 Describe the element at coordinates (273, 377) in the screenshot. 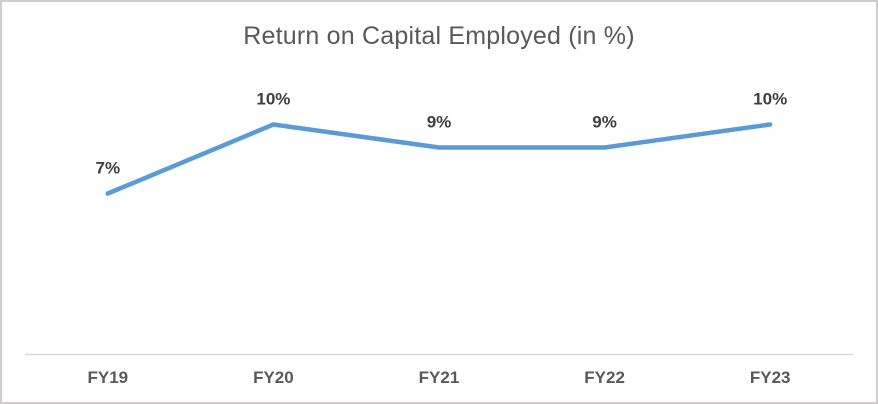

I see `x-axis-tick-label: FY20` at that location.